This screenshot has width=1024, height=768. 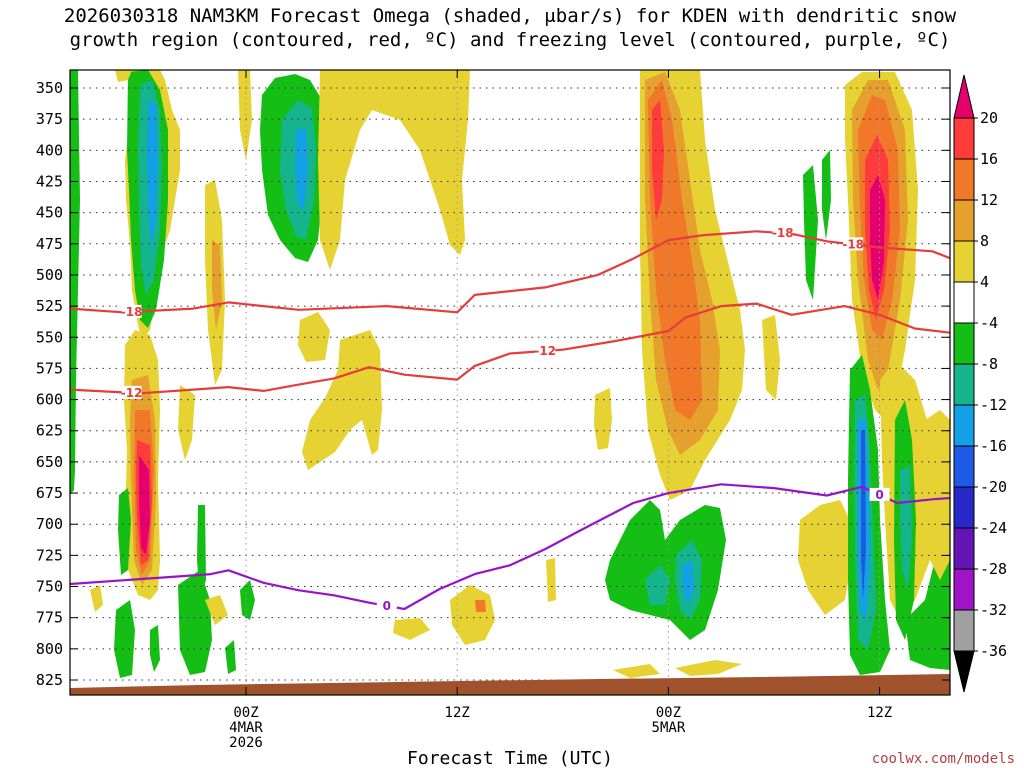 I want to click on colorbar-top-triangle, so click(x=964, y=96).